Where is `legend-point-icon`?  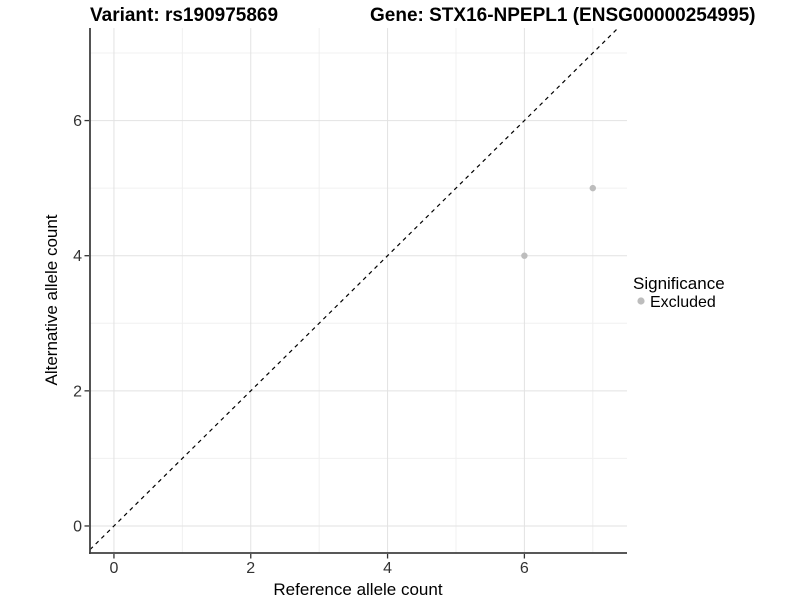 legend-point-icon is located at coordinates (641, 301).